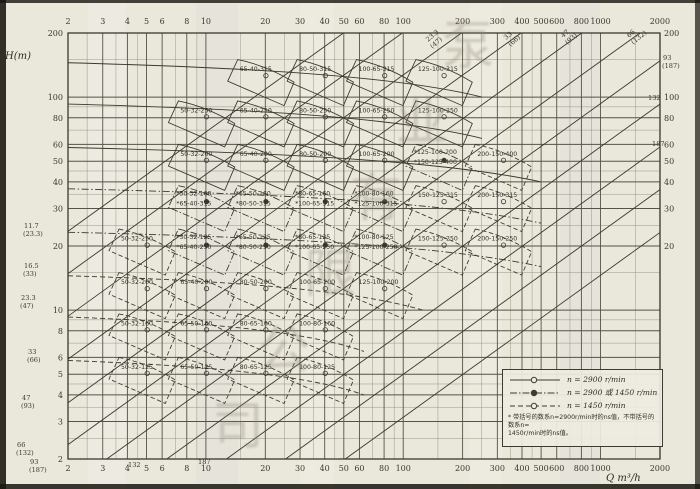  Describe the element at coordinates (253, 237) in the screenshot. I see `pump-label-65-50-125: *65-50-125` at that location.